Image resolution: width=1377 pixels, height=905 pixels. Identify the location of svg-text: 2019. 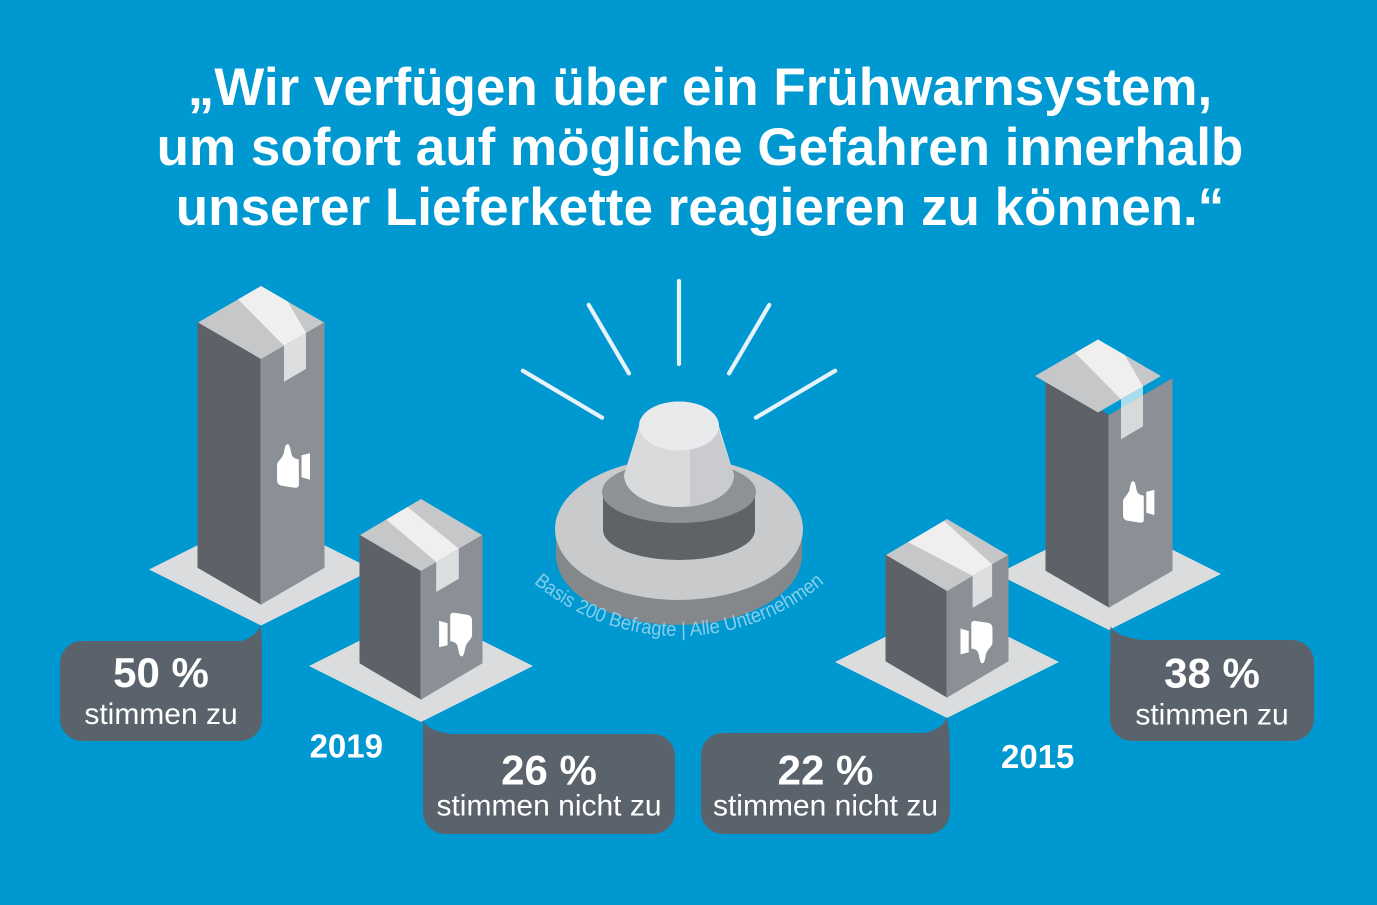
(346, 746).